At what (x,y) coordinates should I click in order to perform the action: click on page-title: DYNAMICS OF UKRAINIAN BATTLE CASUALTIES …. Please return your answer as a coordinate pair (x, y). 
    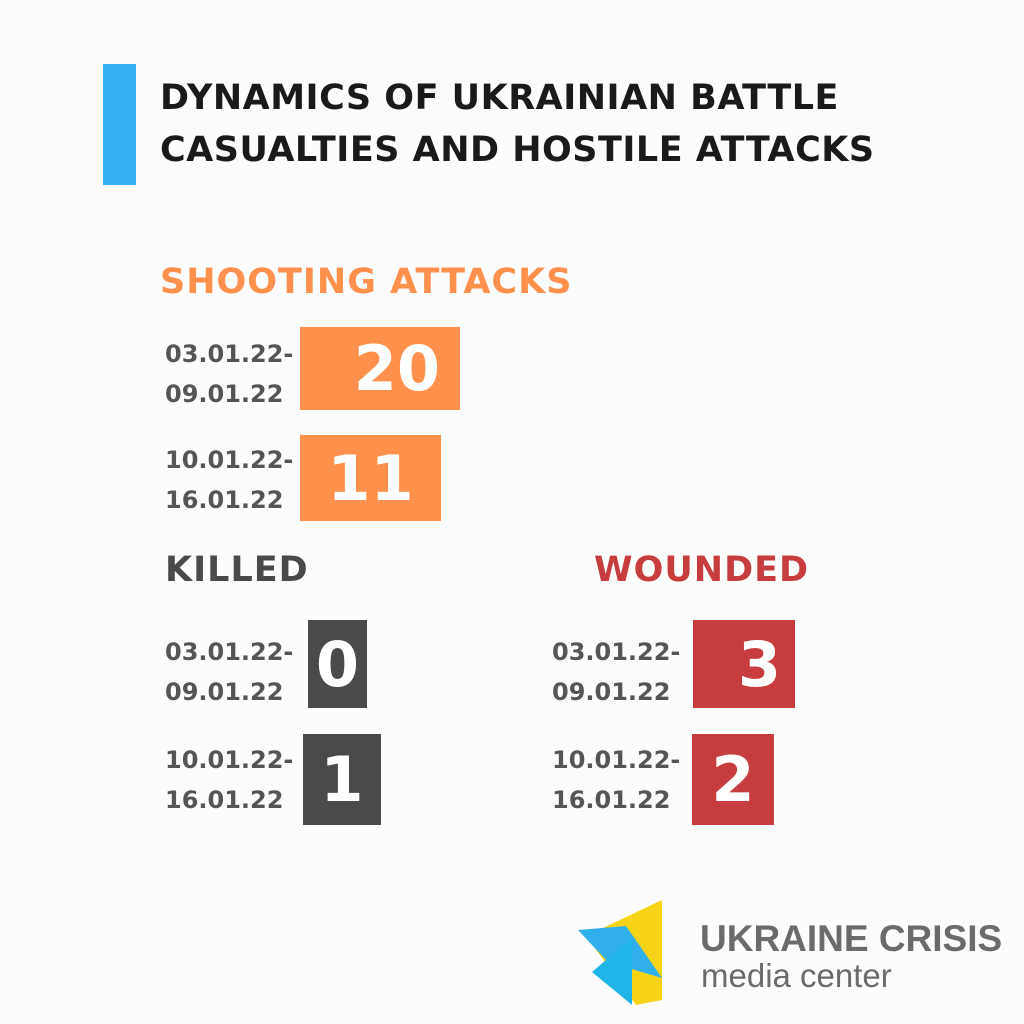
    Looking at the image, I should click on (517, 124).